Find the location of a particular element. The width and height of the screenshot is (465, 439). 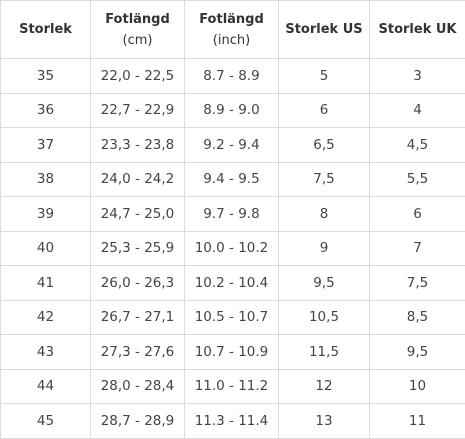

cell-size: 43 is located at coordinates (45, 352).